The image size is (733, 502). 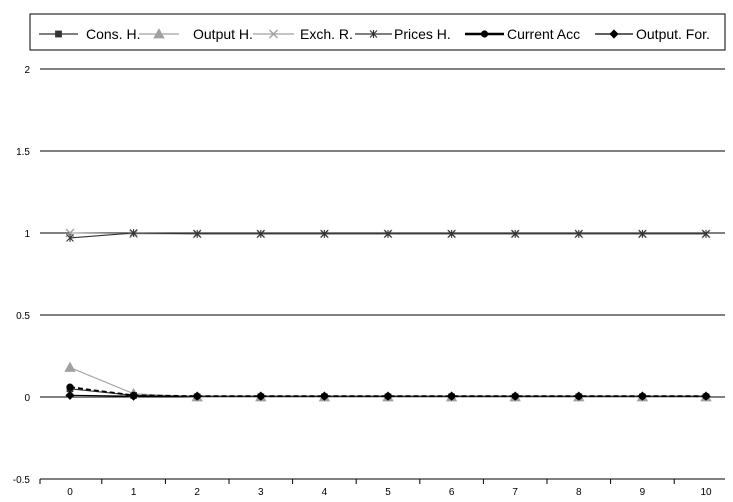 I want to click on x-axis, so click(x=382, y=481).